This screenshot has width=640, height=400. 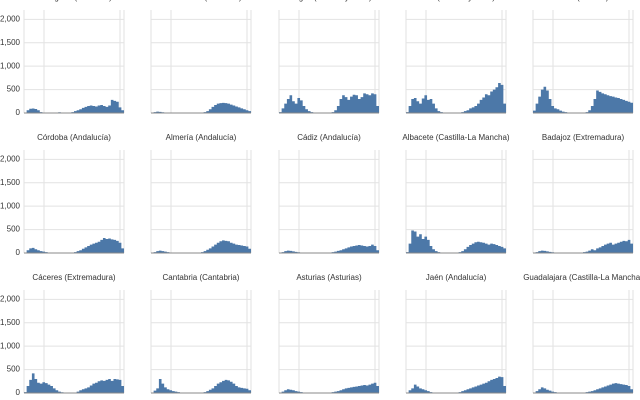 I want to click on panel-title: Cáceres (Extremadura), so click(x=73, y=277).